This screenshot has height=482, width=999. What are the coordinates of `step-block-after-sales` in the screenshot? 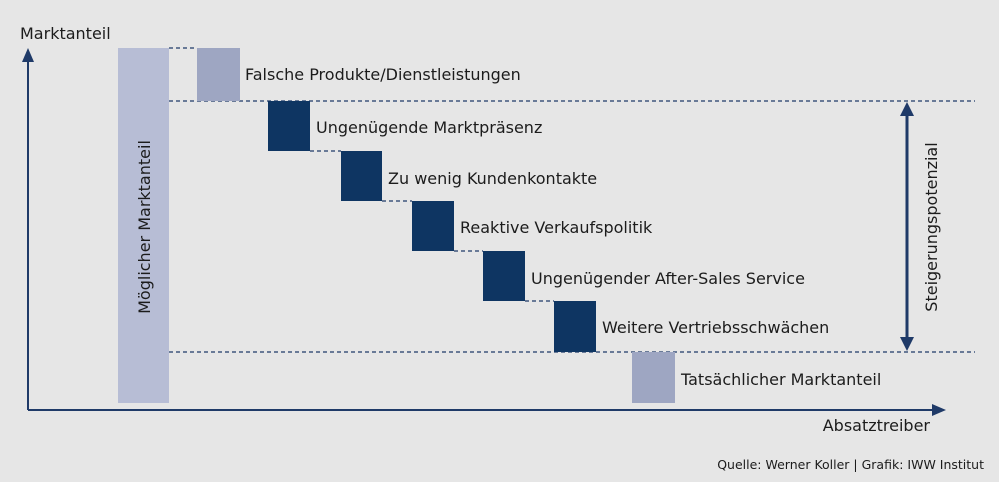 It's located at (504, 276).